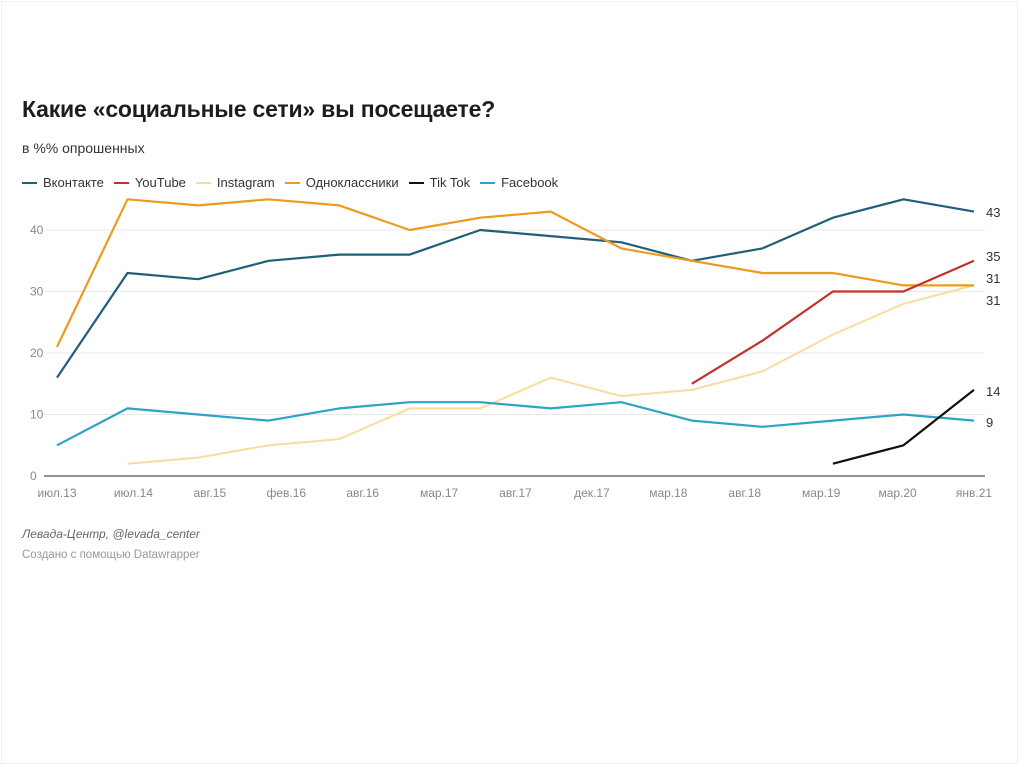 This screenshot has width=1024, height=767. Describe the element at coordinates (450, 182) in the screenshot. I see `legend-label: Tik Tok` at that location.